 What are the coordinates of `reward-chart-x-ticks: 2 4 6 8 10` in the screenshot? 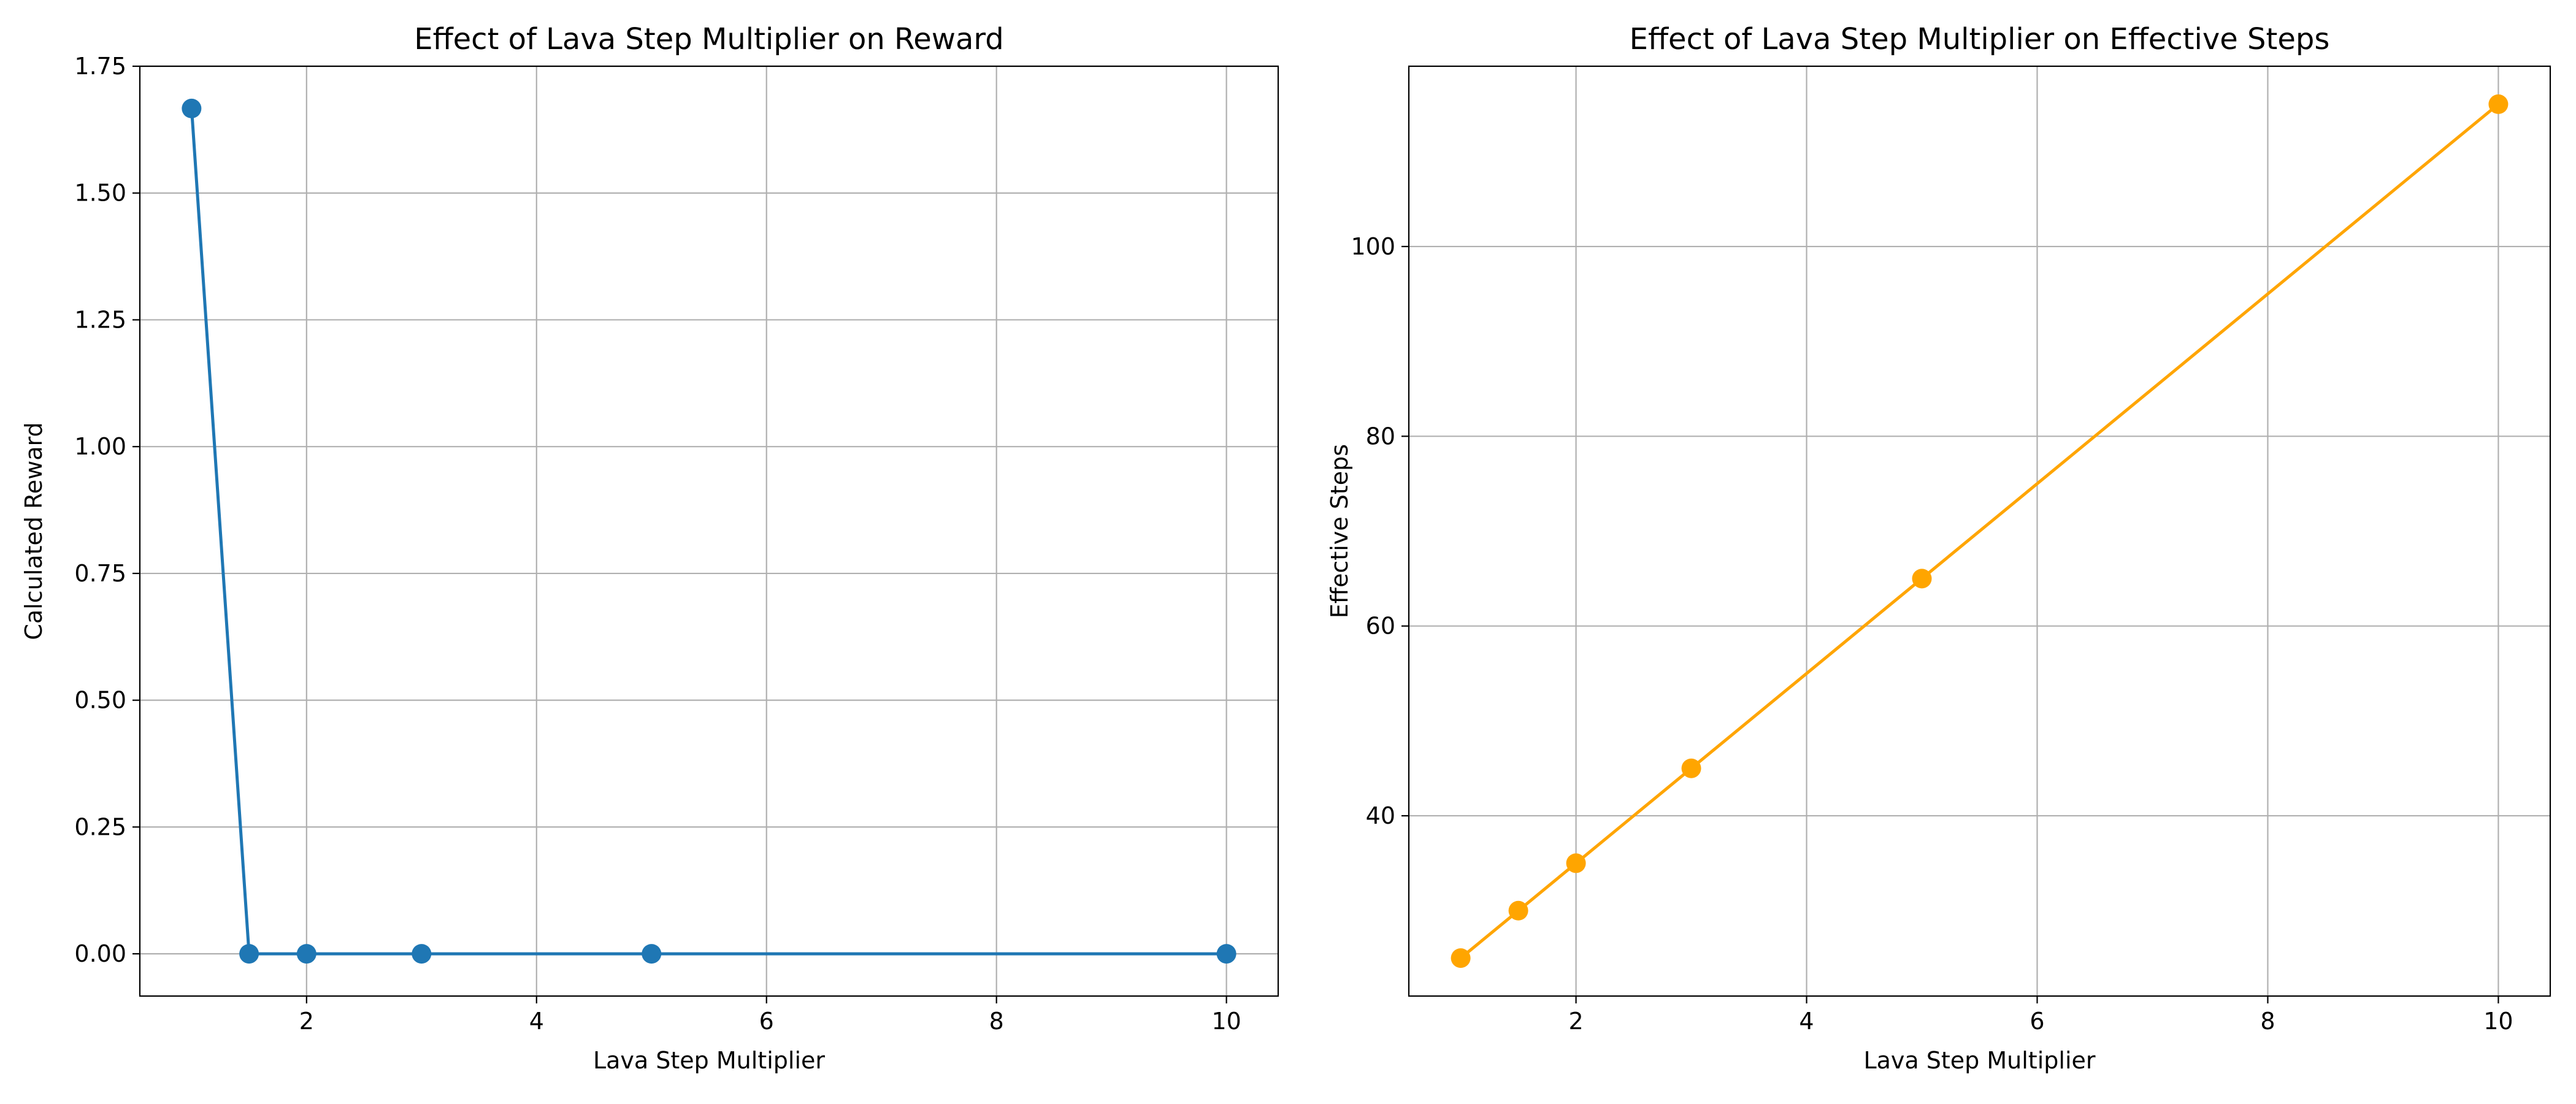 It's located at (770, 1015).